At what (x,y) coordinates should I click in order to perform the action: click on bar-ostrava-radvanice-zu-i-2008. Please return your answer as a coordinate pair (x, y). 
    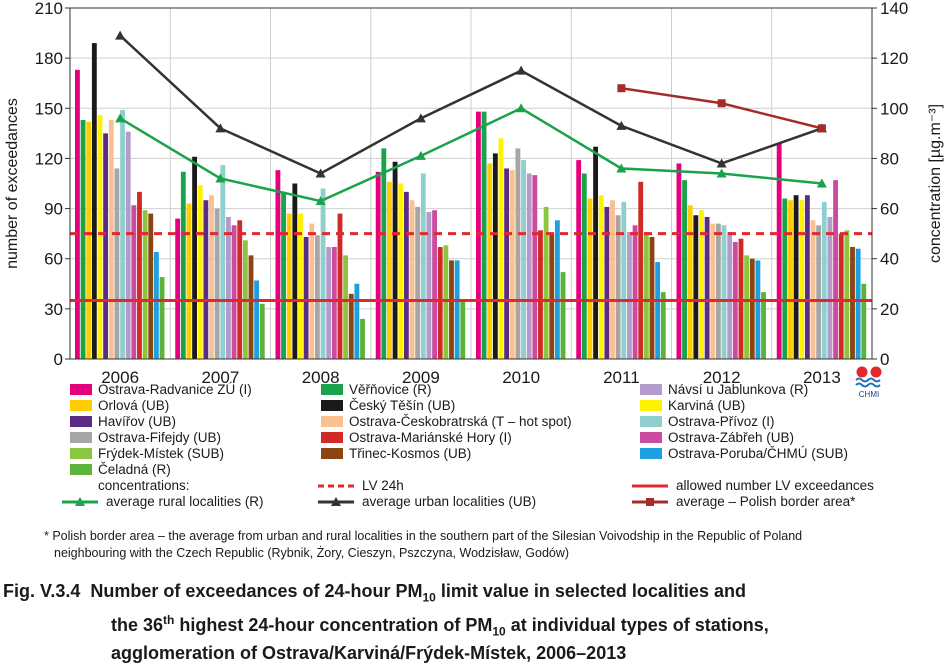
    Looking at the image, I should click on (278, 264).